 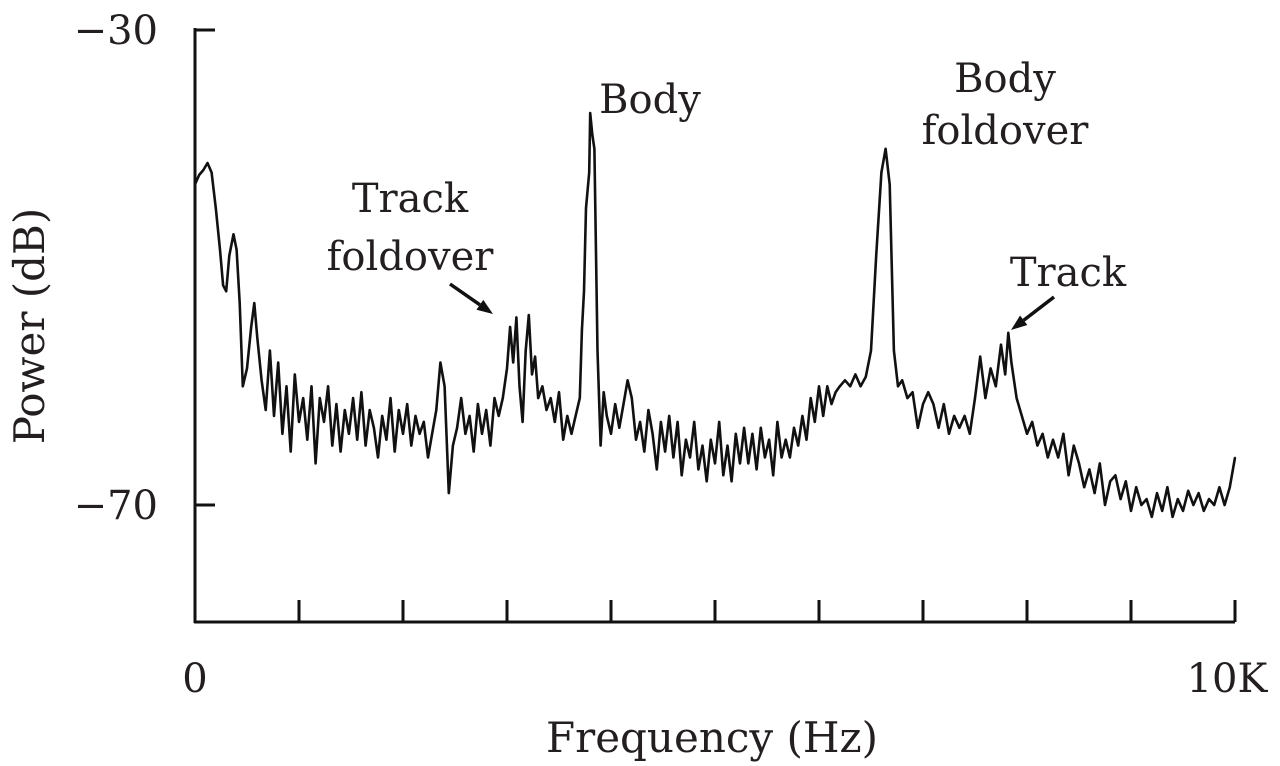 What do you see at coordinates (1068, 273) in the screenshot?
I see `annotation-track-line1: Track` at bounding box center [1068, 273].